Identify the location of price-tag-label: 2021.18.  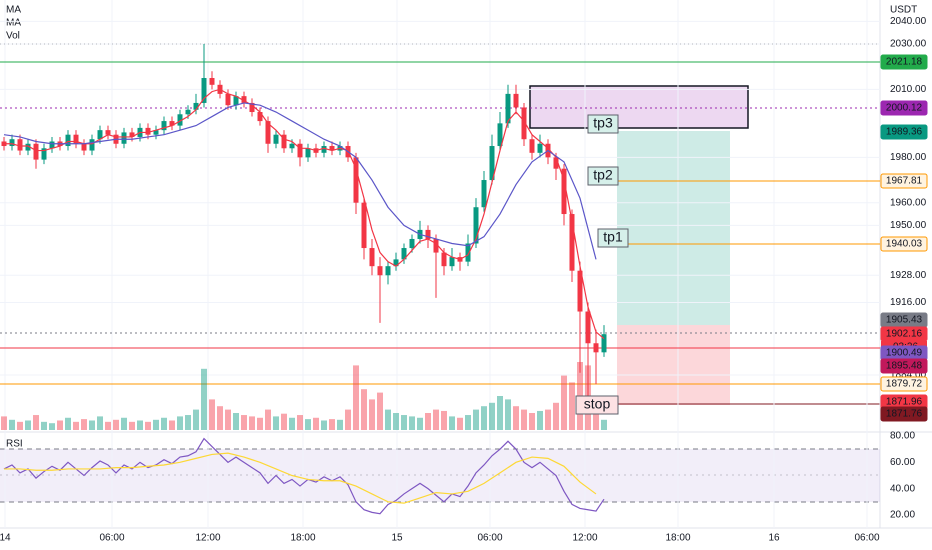
(904, 62).